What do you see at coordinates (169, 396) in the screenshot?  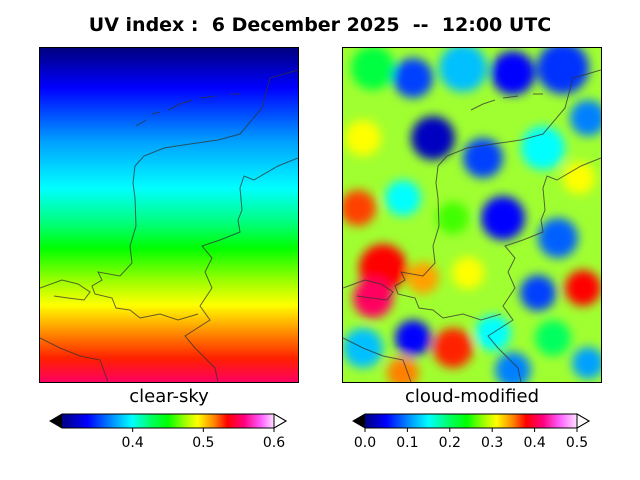 I see `clear-sky-label: clear-sky` at bounding box center [169, 396].